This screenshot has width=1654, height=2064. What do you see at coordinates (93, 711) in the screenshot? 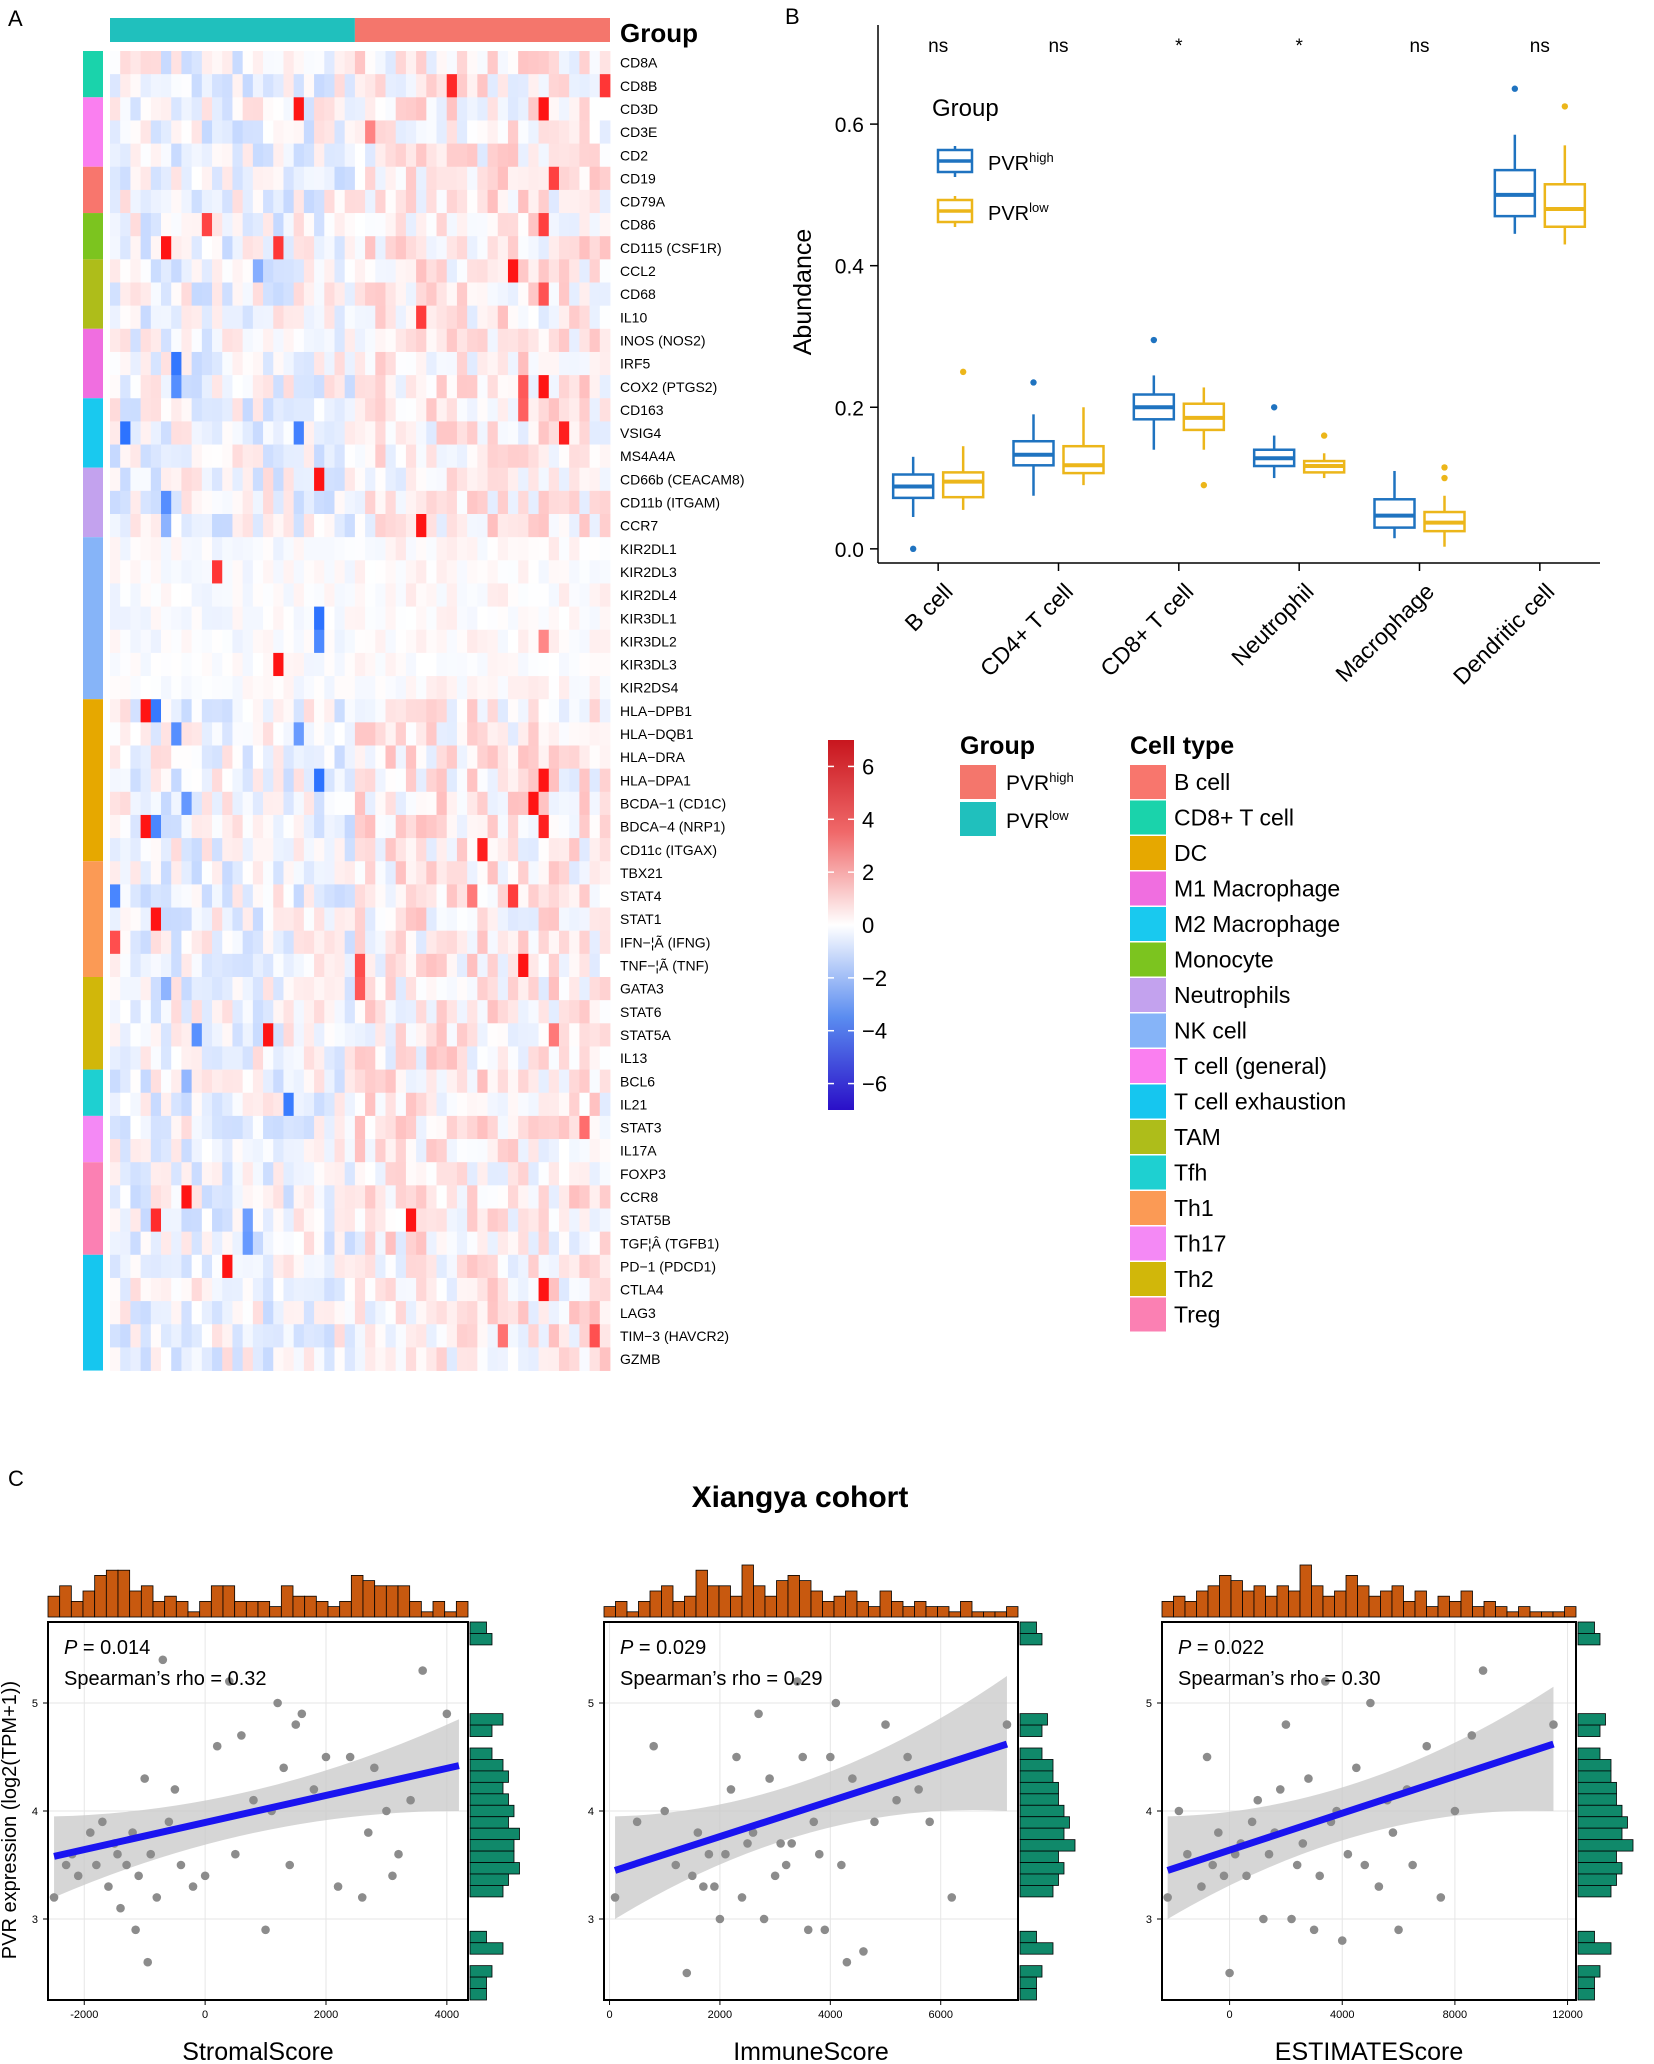
I see `heatmap-celltype-annotation-bar` at bounding box center [93, 711].